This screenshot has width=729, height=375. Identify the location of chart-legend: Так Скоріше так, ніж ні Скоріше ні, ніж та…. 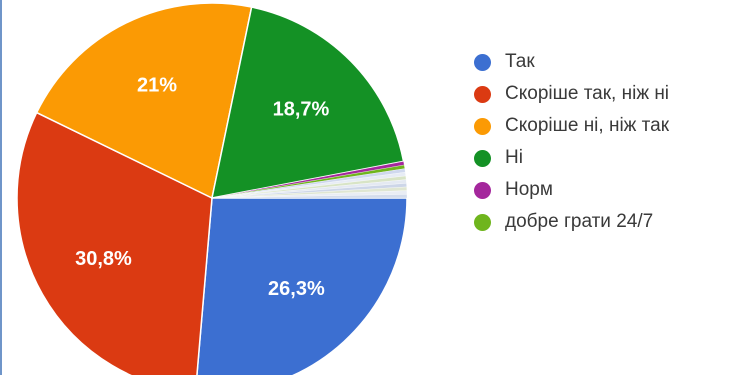
(571, 142).